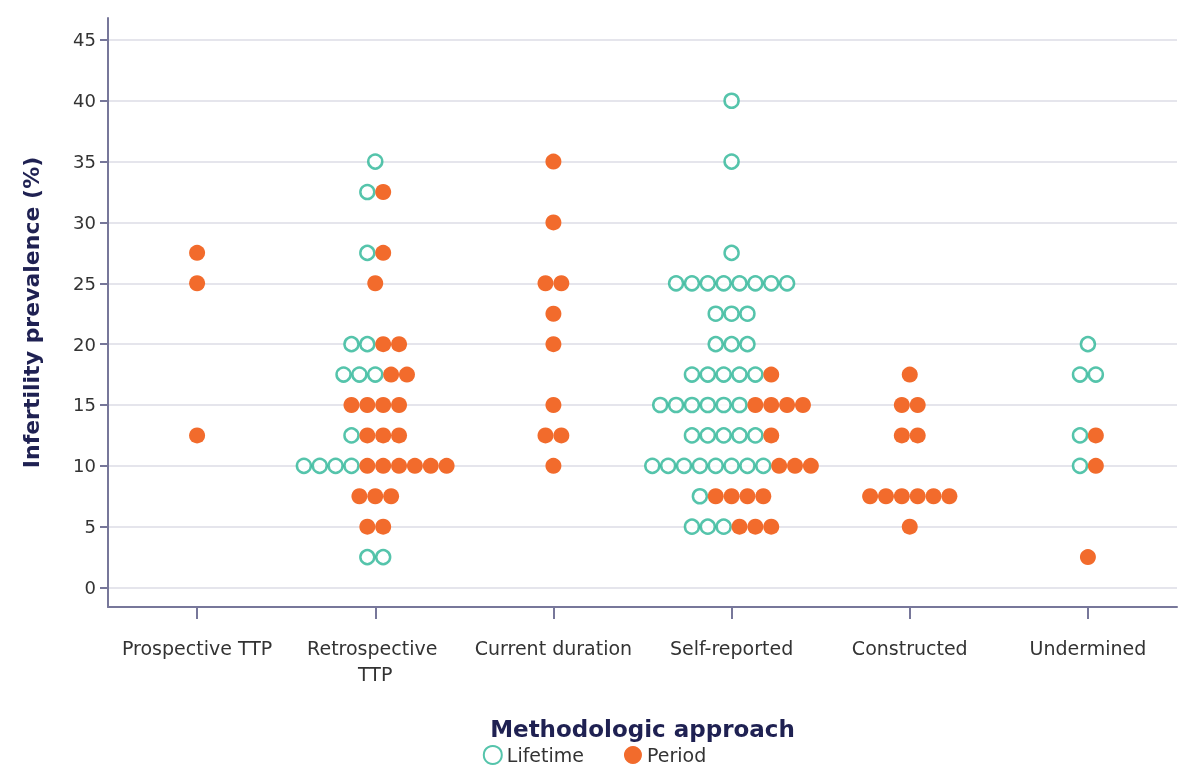 This screenshot has height=778, width=1189. I want to click on x-tick-label: Constructed, so click(909, 648).